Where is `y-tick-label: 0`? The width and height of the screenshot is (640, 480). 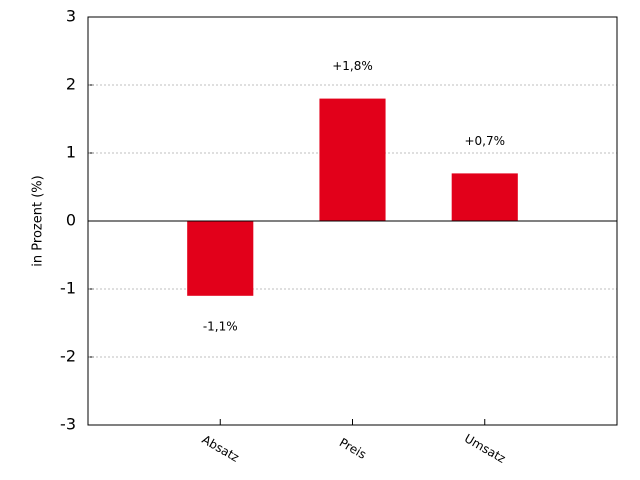 y-tick-label: 0 is located at coordinates (71, 220).